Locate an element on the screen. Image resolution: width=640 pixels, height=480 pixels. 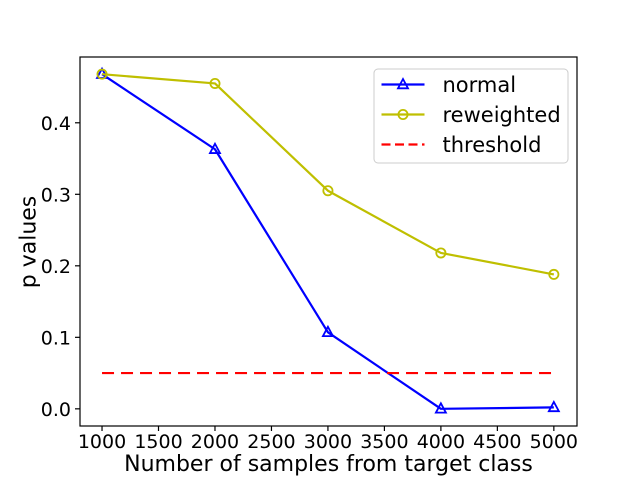
y-axis-label: p values is located at coordinates (29, 242).